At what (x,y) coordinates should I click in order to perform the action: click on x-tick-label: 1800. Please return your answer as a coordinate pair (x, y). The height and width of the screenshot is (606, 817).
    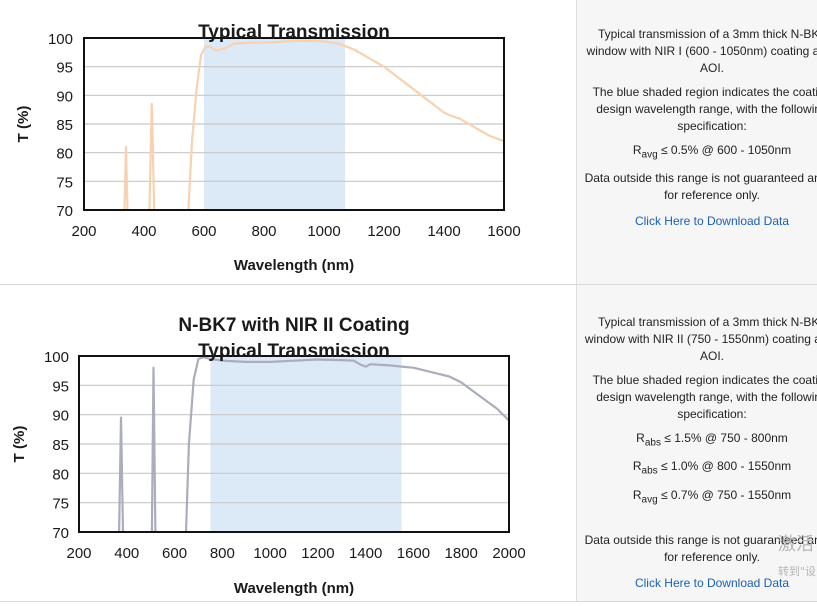
    Looking at the image, I should click on (461, 553).